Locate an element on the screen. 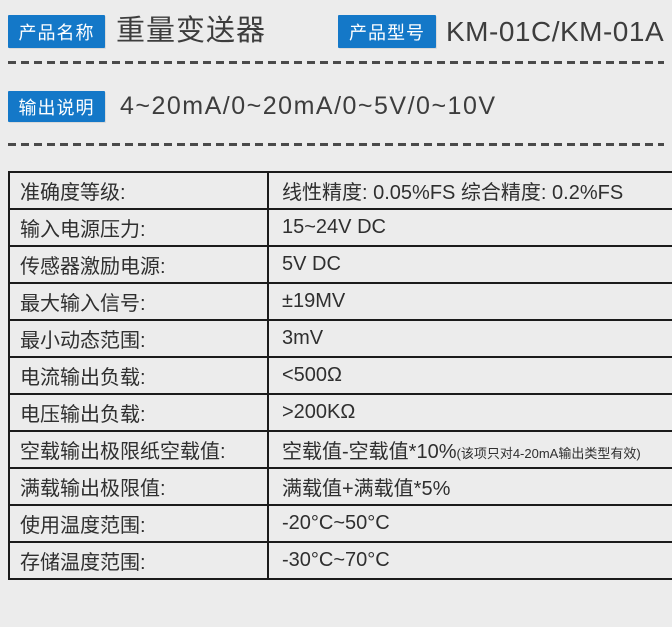  table-row: 准确度等级: 线性精度: 0.05%FS 综合精度: 0.2%FS is located at coordinates (340, 190).